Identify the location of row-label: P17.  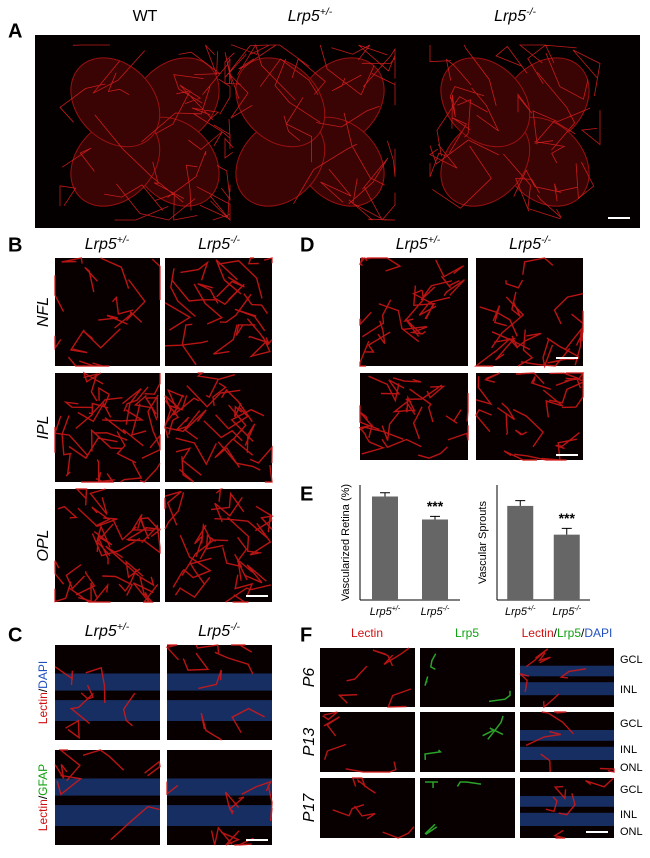
(309, 808).